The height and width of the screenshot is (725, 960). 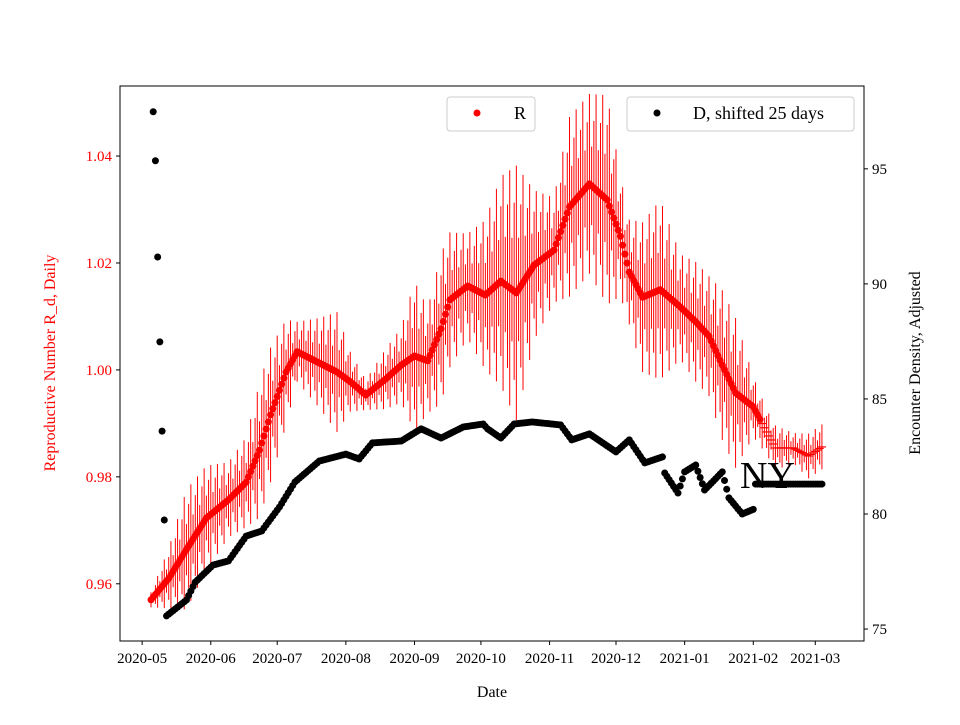 What do you see at coordinates (879, 515) in the screenshot?
I see `y-right-tick-label: 80` at bounding box center [879, 515].